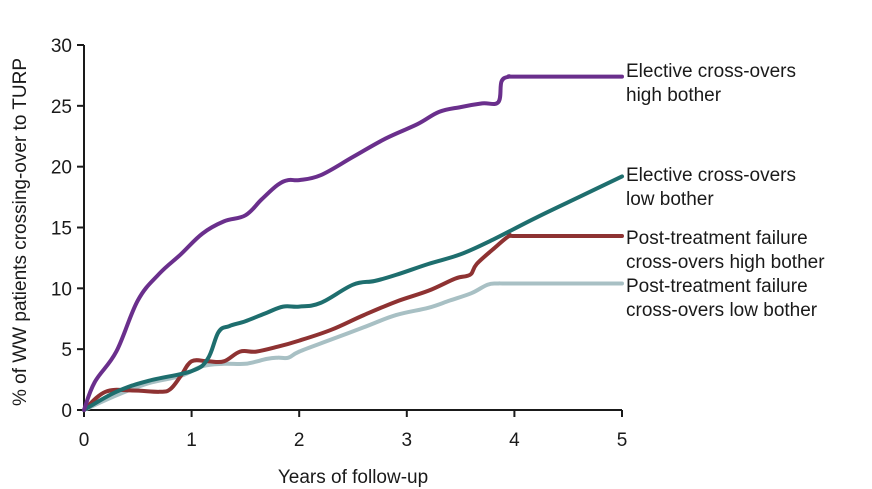 The image size is (872, 489). I want to click on series-label-post-treatment-high-bother: Post-treatment failure, so click(717, 238).